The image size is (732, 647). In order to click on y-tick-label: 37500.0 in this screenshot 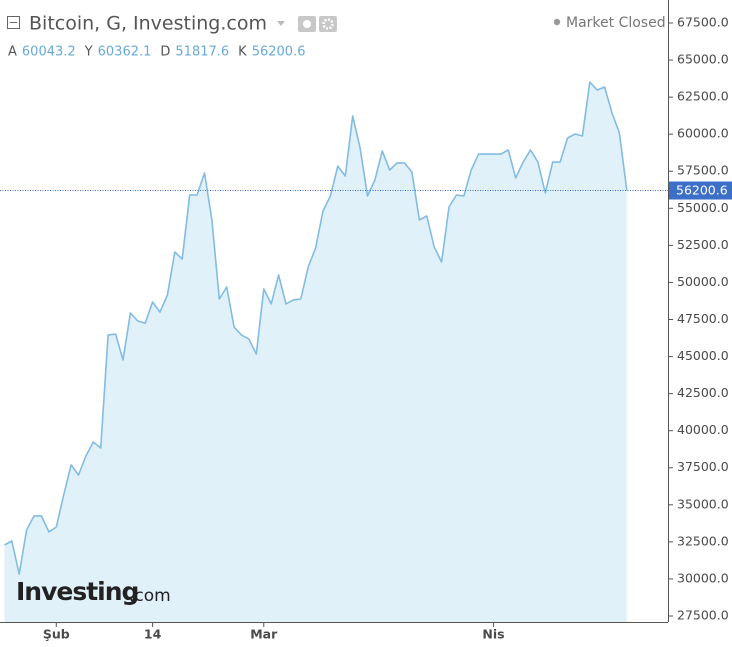, I will do `click(703, 466)`.